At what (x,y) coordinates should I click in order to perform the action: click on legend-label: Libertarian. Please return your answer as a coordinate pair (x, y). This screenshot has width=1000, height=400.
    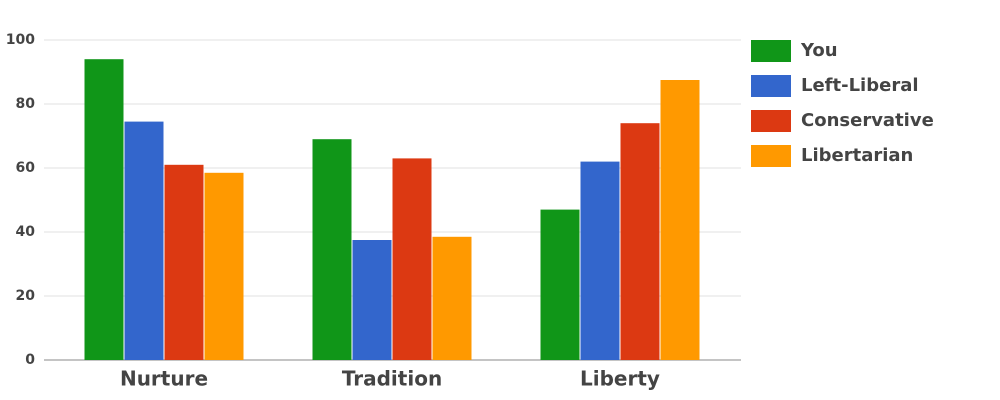
    Looking at the image, I should click on (857, 155).